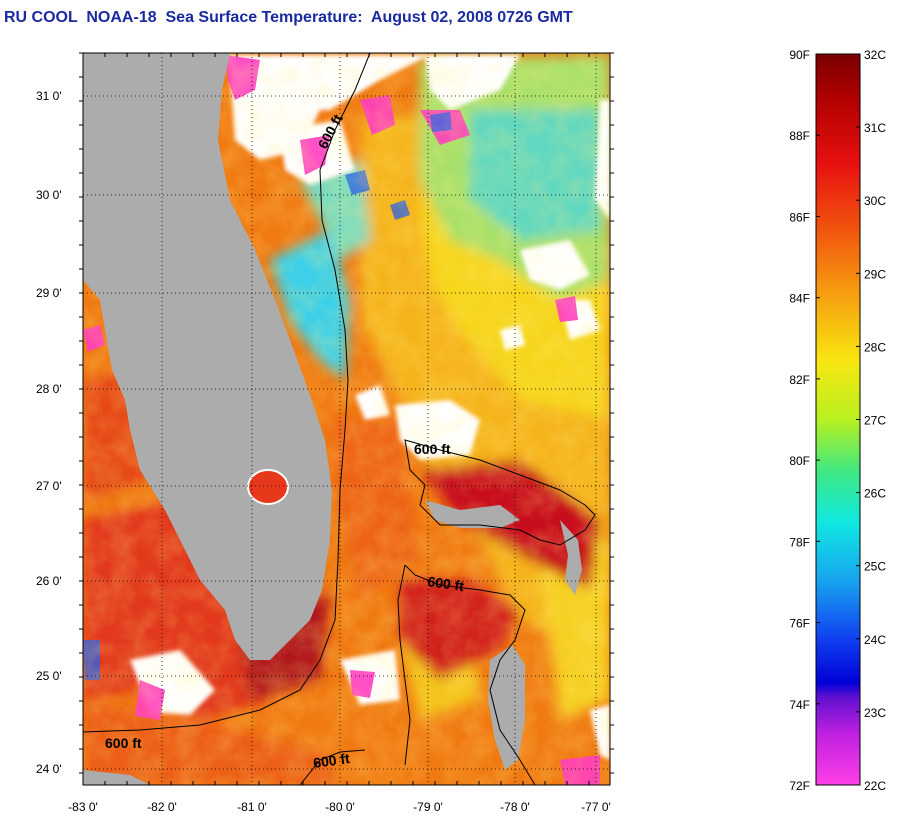 The width and height of the screenshot is (897, 817). I want to click on lat-label: 31 0', so click(49, 96).